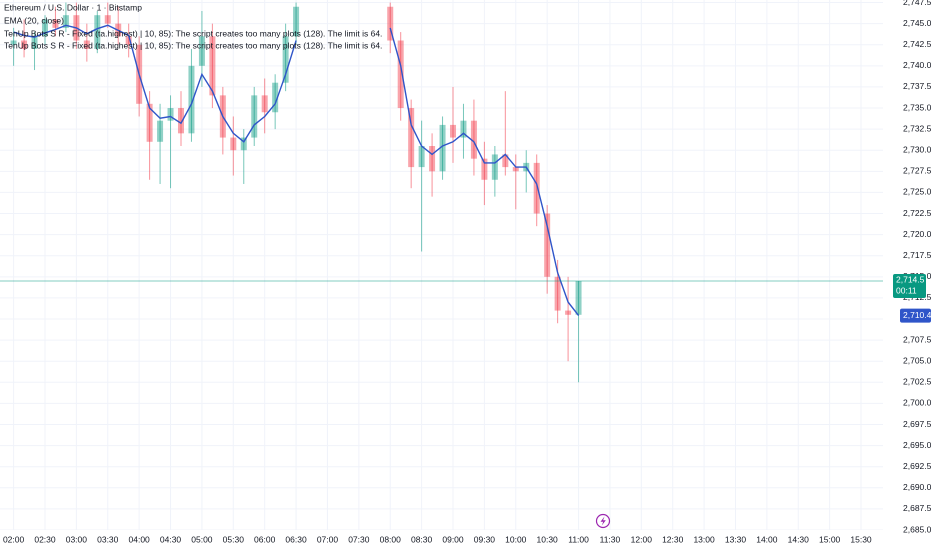 The height and width of the screenshot is (550, 932). What do you see at coordinates (917, 86) in the screenshot?
I see `y-tick-label: 2,737.5` at bounding box center [917, 86].